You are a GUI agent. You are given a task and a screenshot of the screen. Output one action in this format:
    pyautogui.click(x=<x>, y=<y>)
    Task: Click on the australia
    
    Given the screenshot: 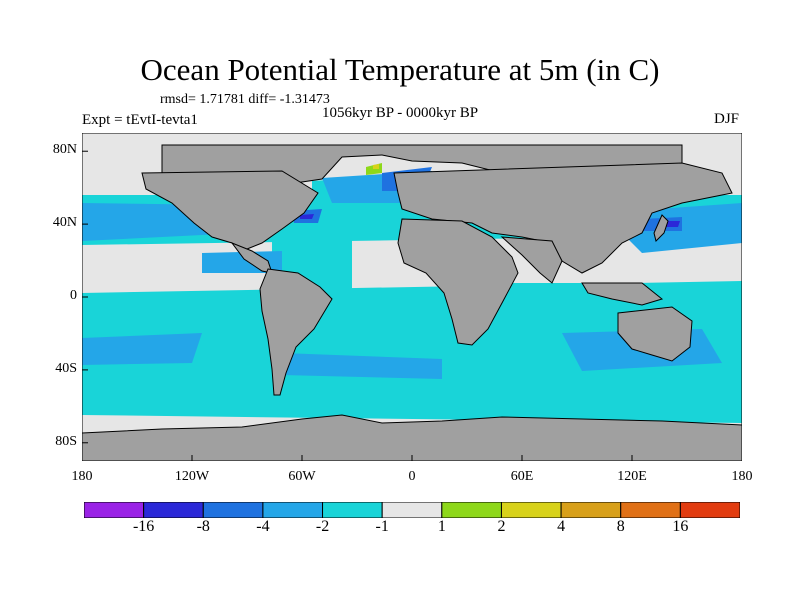 What is the action you would take?
    pyautogui.click(x=655, y=334)
    